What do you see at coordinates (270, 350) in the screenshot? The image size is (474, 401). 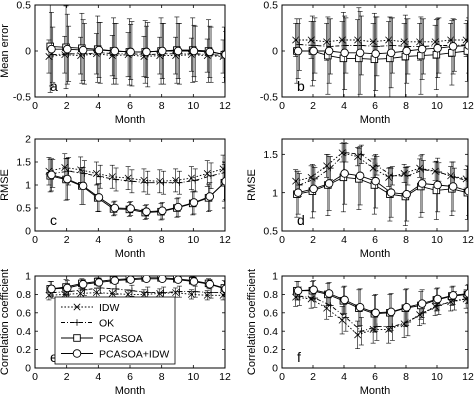 I see `y-tick-label: 0.2` at bounding box center [270, 350].